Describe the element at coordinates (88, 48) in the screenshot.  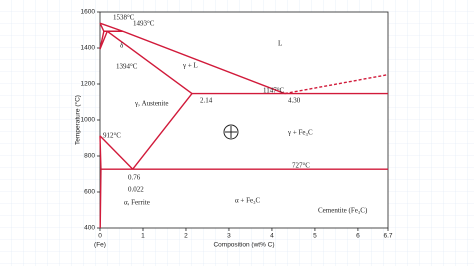
I see `y-tick-label: 1400` at that location.